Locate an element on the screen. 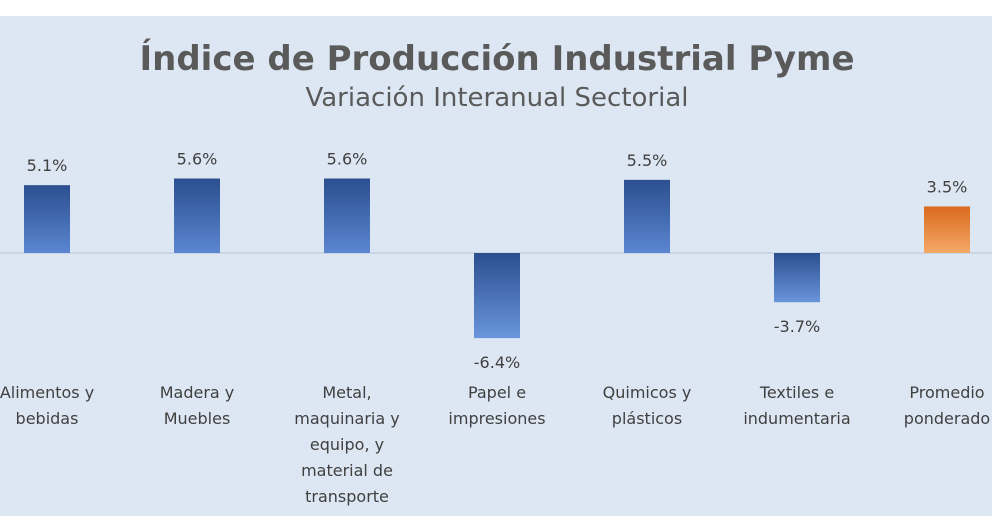  chart-title: Índice de Producción Industrial Pyme is located at coordinates (496, 58).